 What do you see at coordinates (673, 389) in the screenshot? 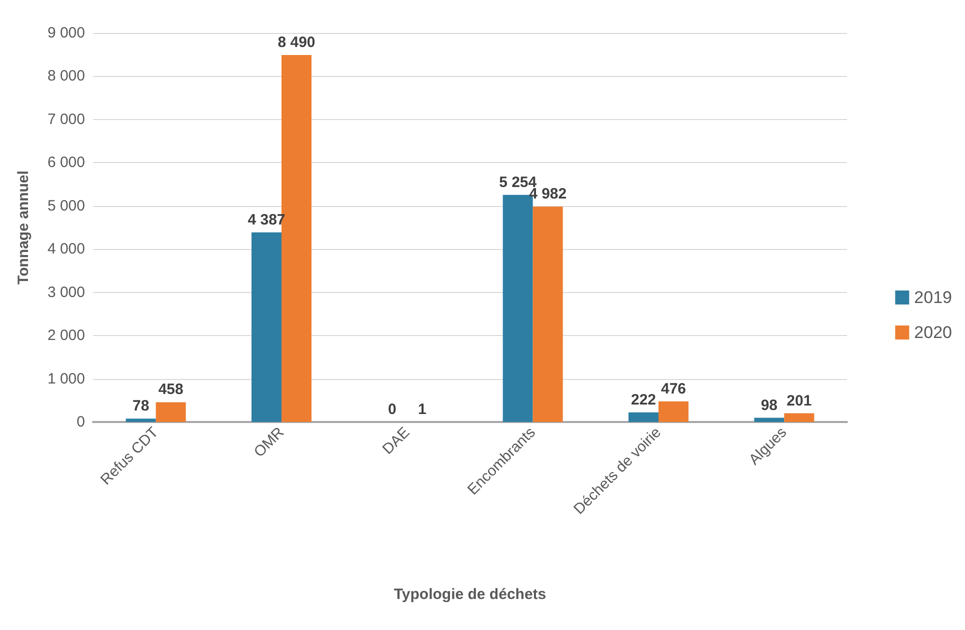
I see `data-label: 476` at bounding box center [673, 389].